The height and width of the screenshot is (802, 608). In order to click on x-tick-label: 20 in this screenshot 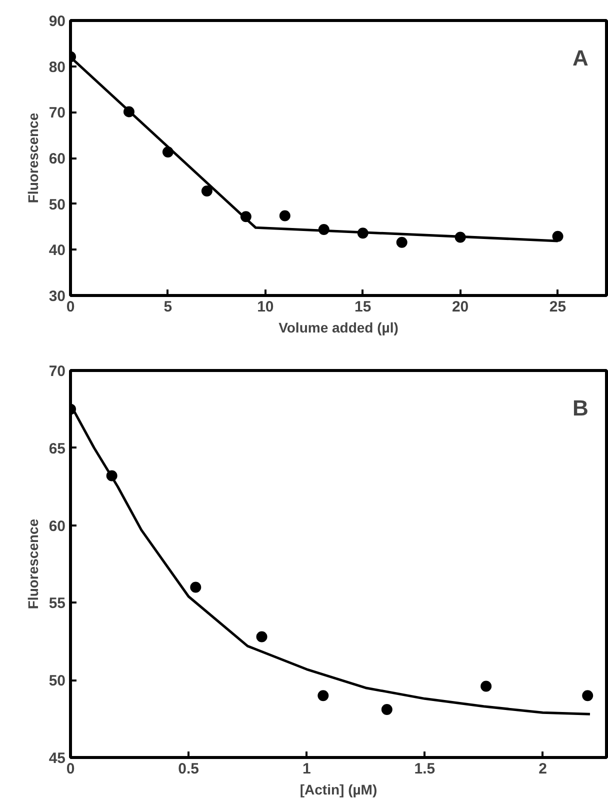, I will do `click(460, 307)`.